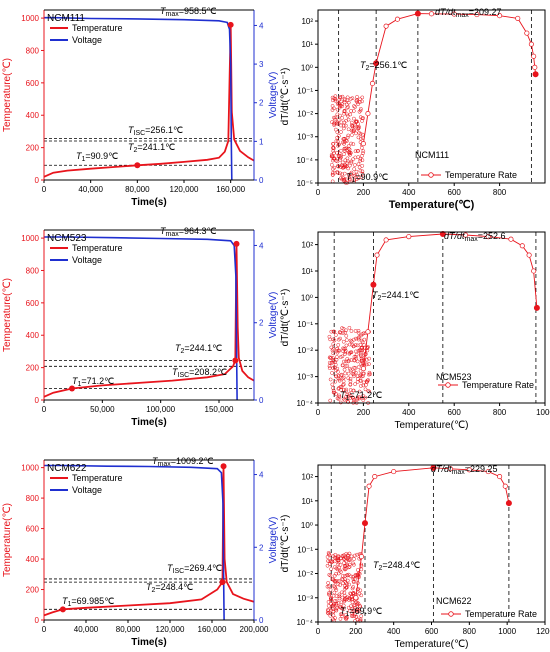 This screenshot has height=652, width=550. Describe the element at coordinates (33, 498) in the screenshot. I see `y-tick-label-left: 800` at that location.